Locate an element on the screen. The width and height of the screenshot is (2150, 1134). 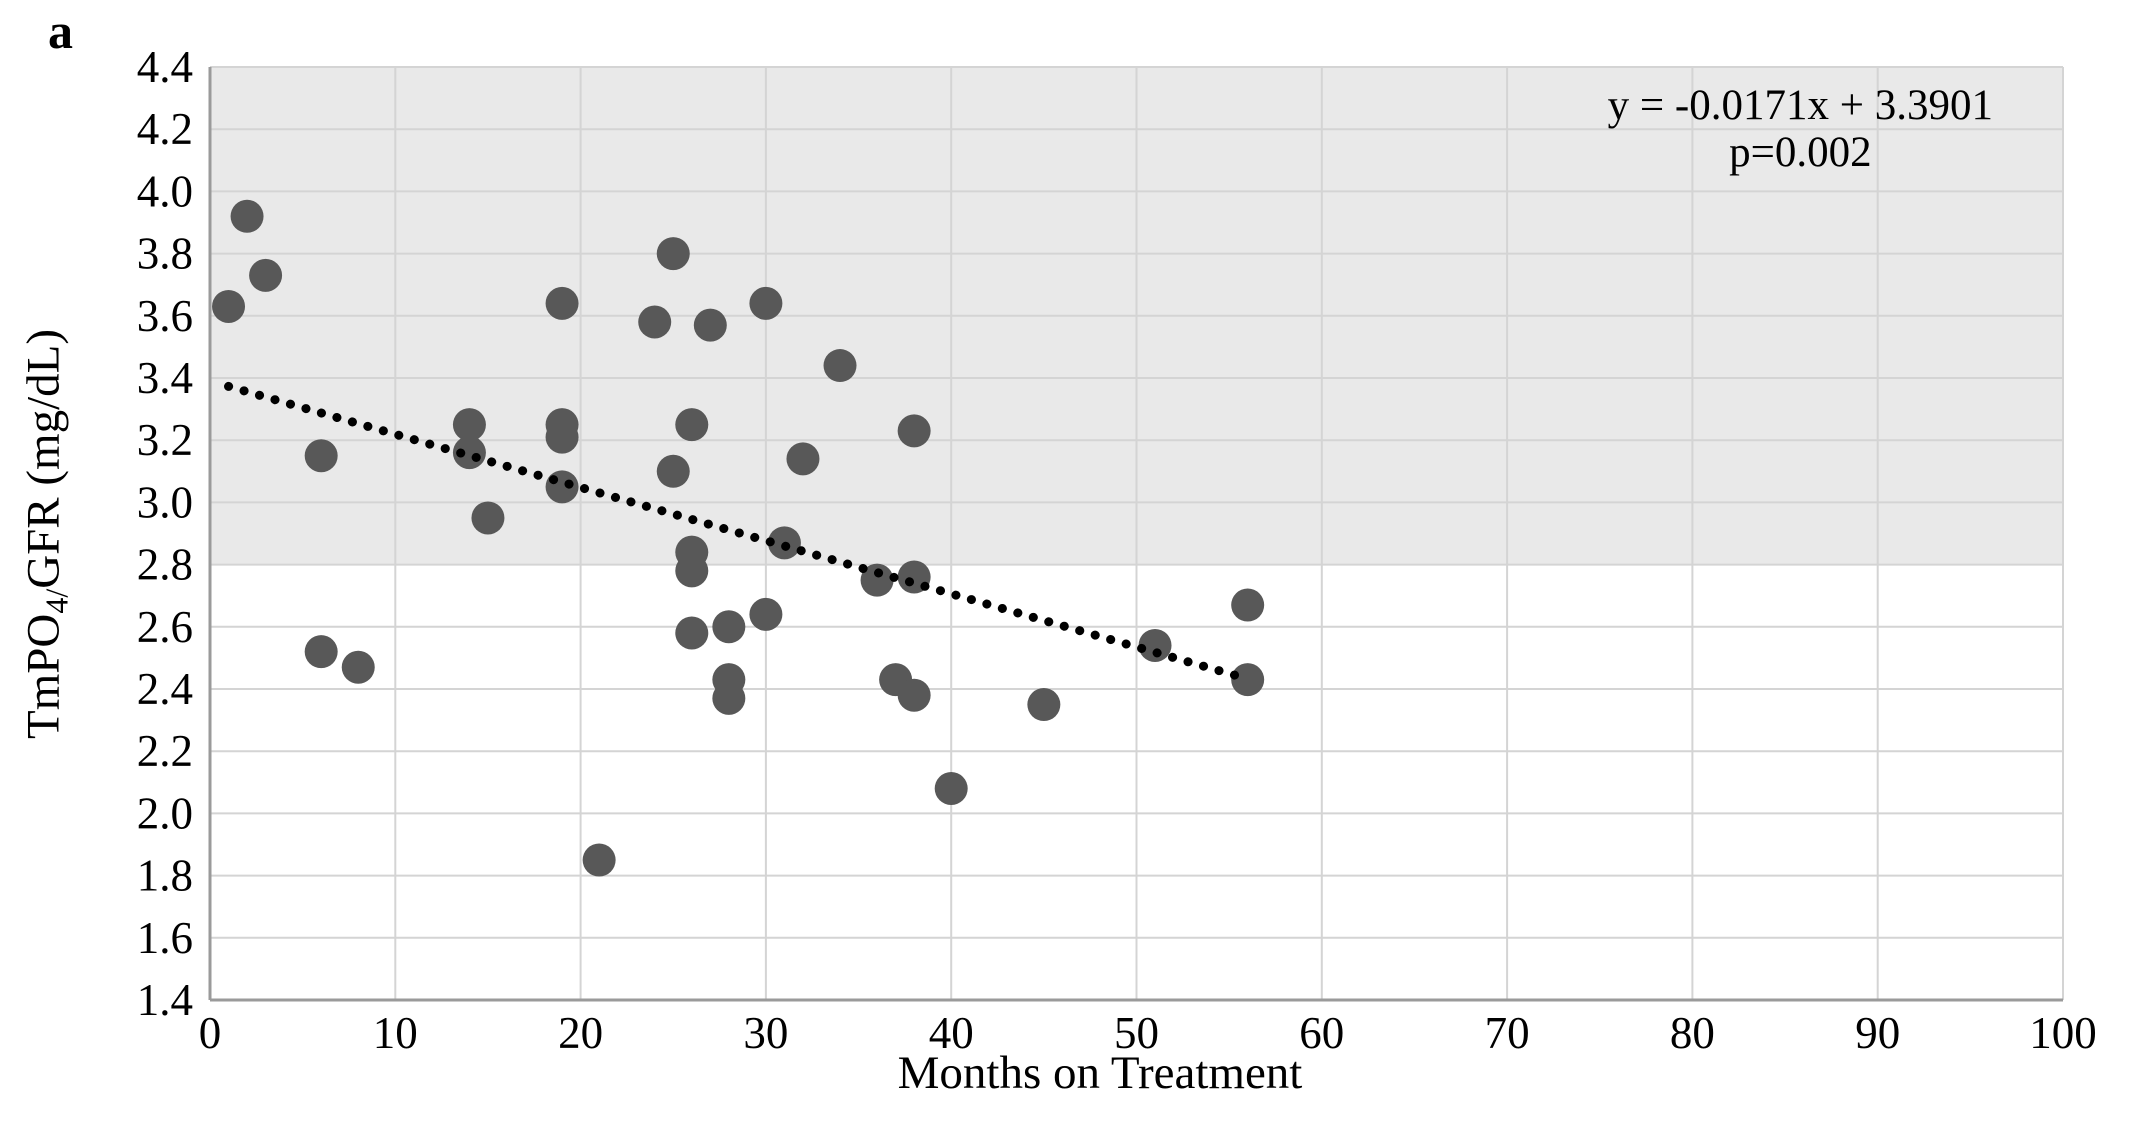
y-tick-label: 2.0 is located at coordinates (165, 813).